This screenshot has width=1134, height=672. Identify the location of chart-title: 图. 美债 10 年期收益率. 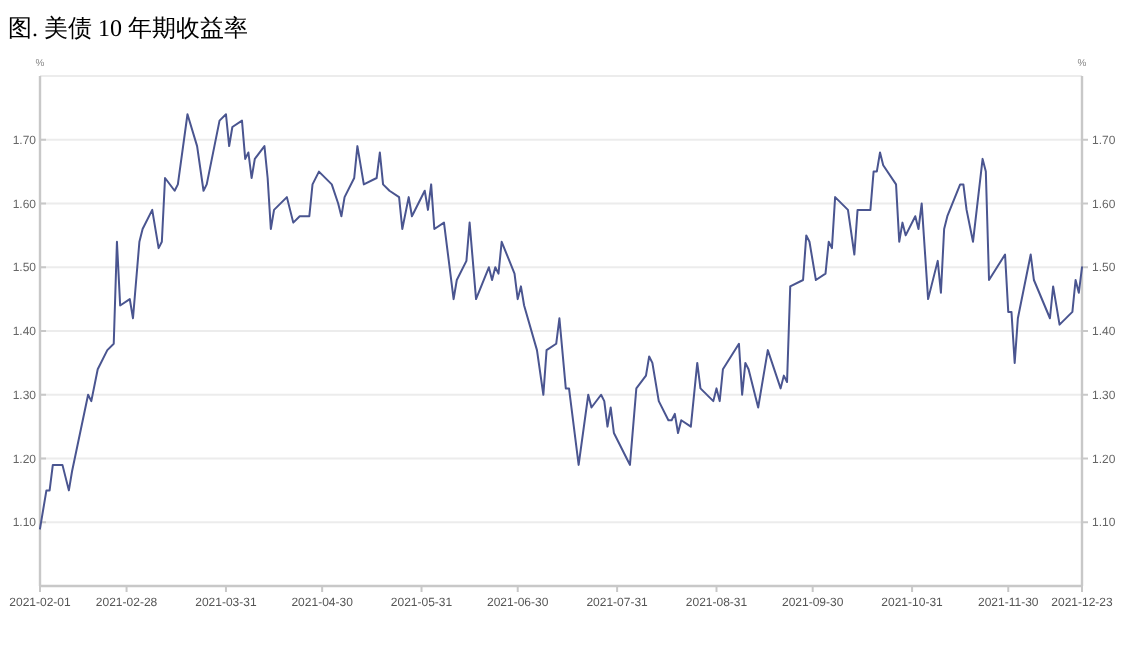
(128, 28).